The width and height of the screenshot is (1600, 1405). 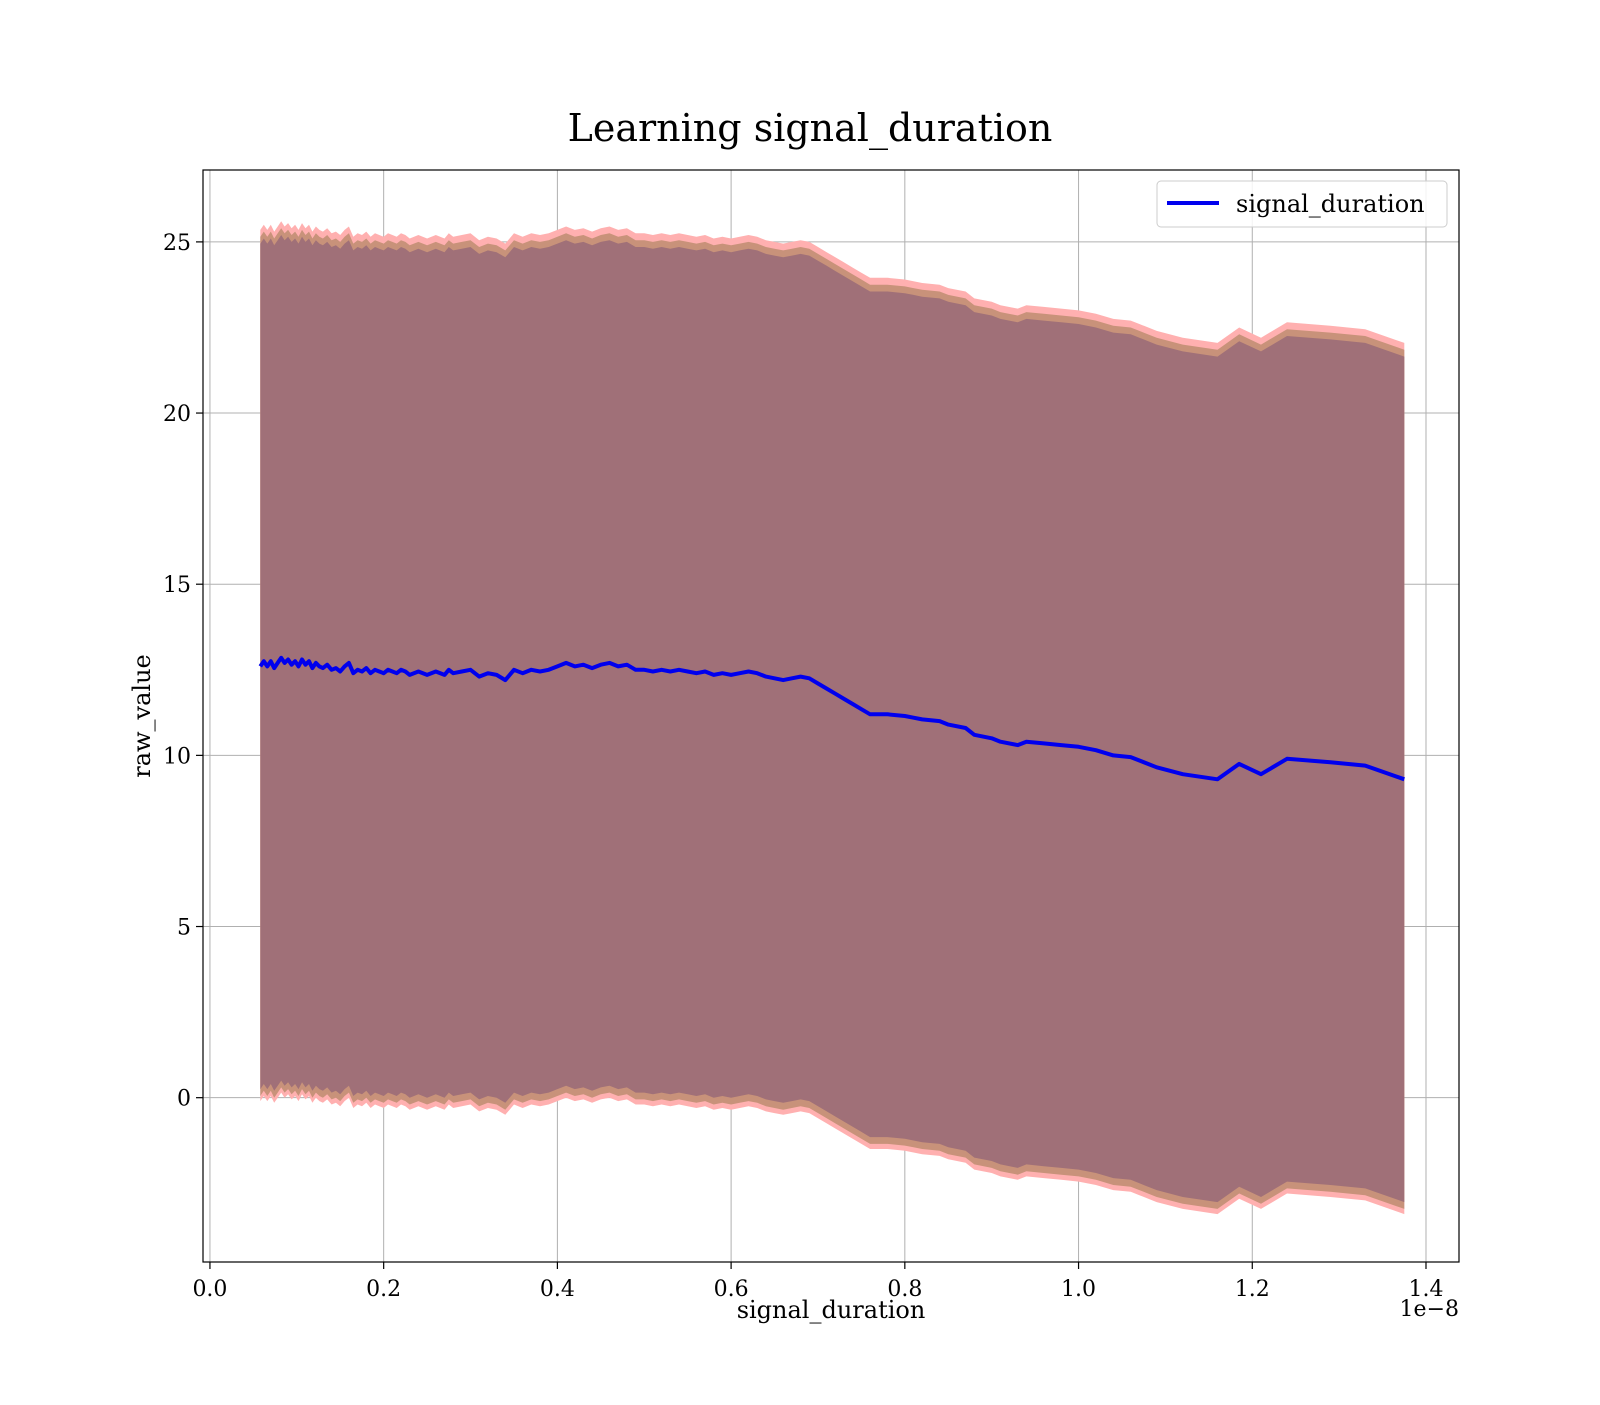 What do you see at coordinates (177, 585) in the screenshot?
I see `y-tick-label: 15` at bounding box center [177, 585].